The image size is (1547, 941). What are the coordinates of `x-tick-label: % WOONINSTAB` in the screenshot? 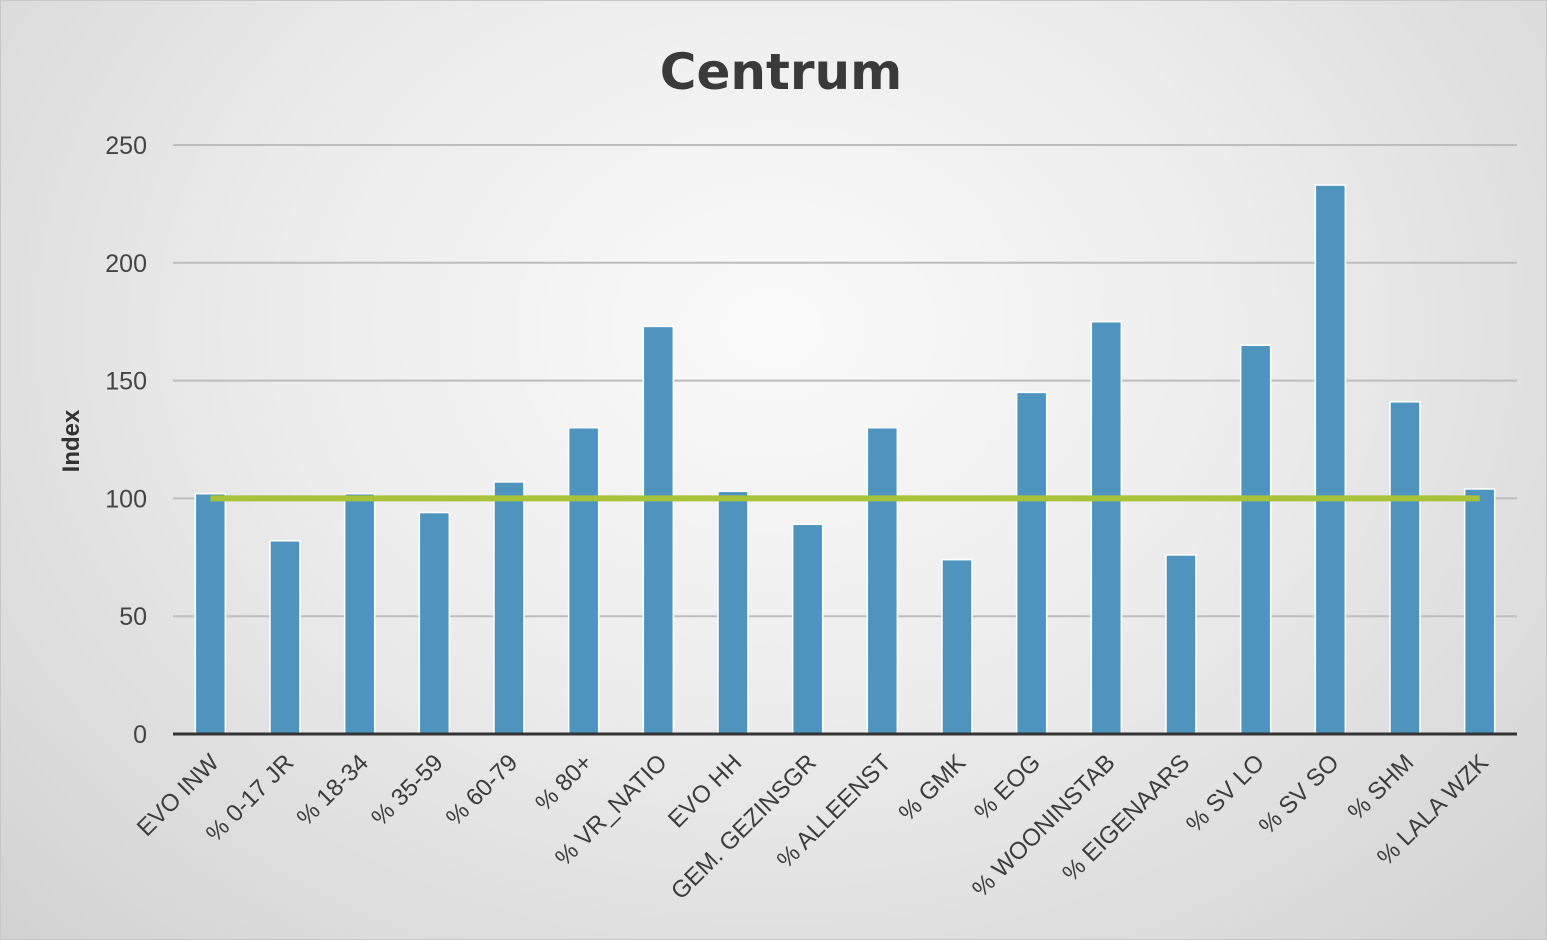 It's located at (1044, 826).